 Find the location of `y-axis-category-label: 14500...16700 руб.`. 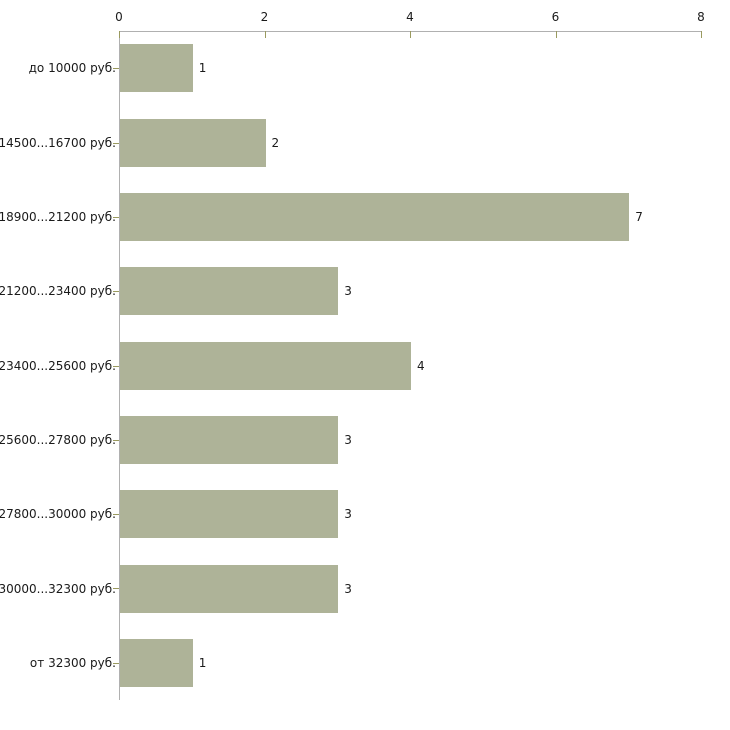

y-axis-category-label: 14500...16700 руб. is located at coordinates (58, 142).